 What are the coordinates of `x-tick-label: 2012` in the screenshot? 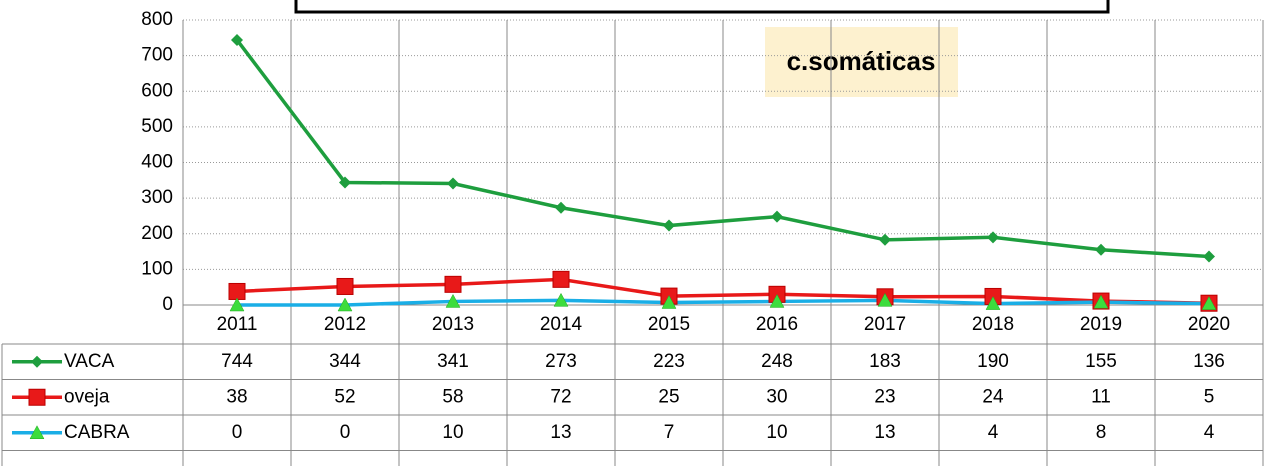 It's located at (345, 324).